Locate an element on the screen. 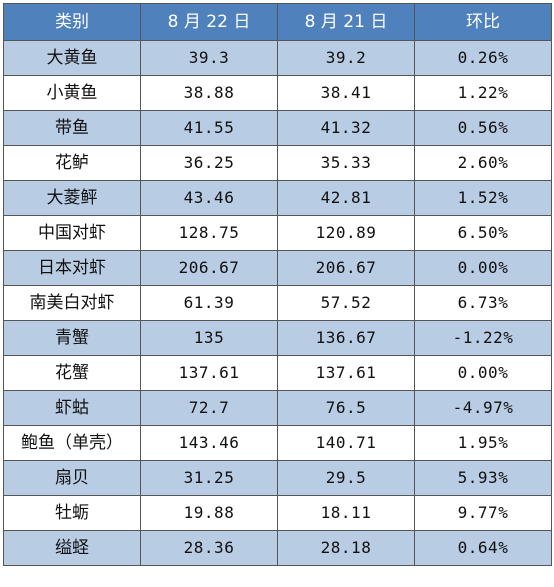 The width and height of the screenshot is (554, 587). cell-price-aug-21: 38.41 is located at coordinates (346, 93).